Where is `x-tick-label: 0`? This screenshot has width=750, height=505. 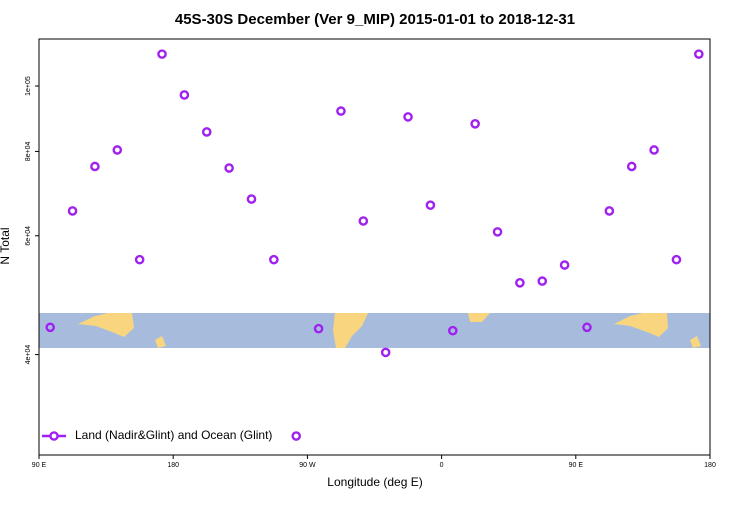 x-tick-label: 0 is located at coordinates (442, 465).